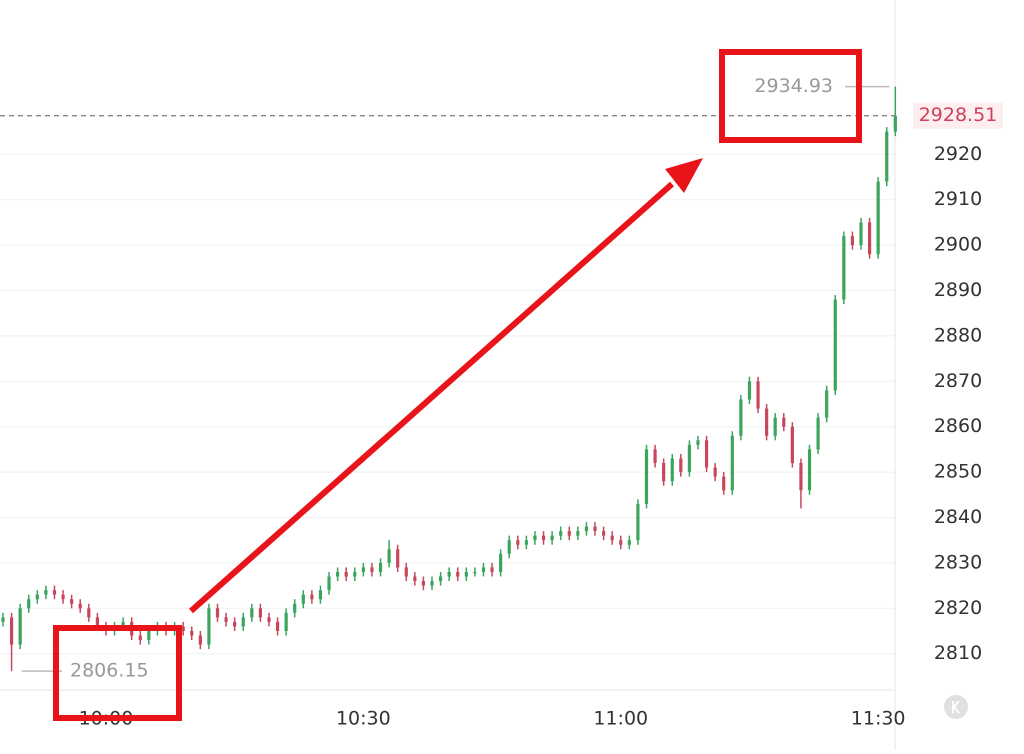  I want to click on y-tick-label: 2890, so click(958, 290).